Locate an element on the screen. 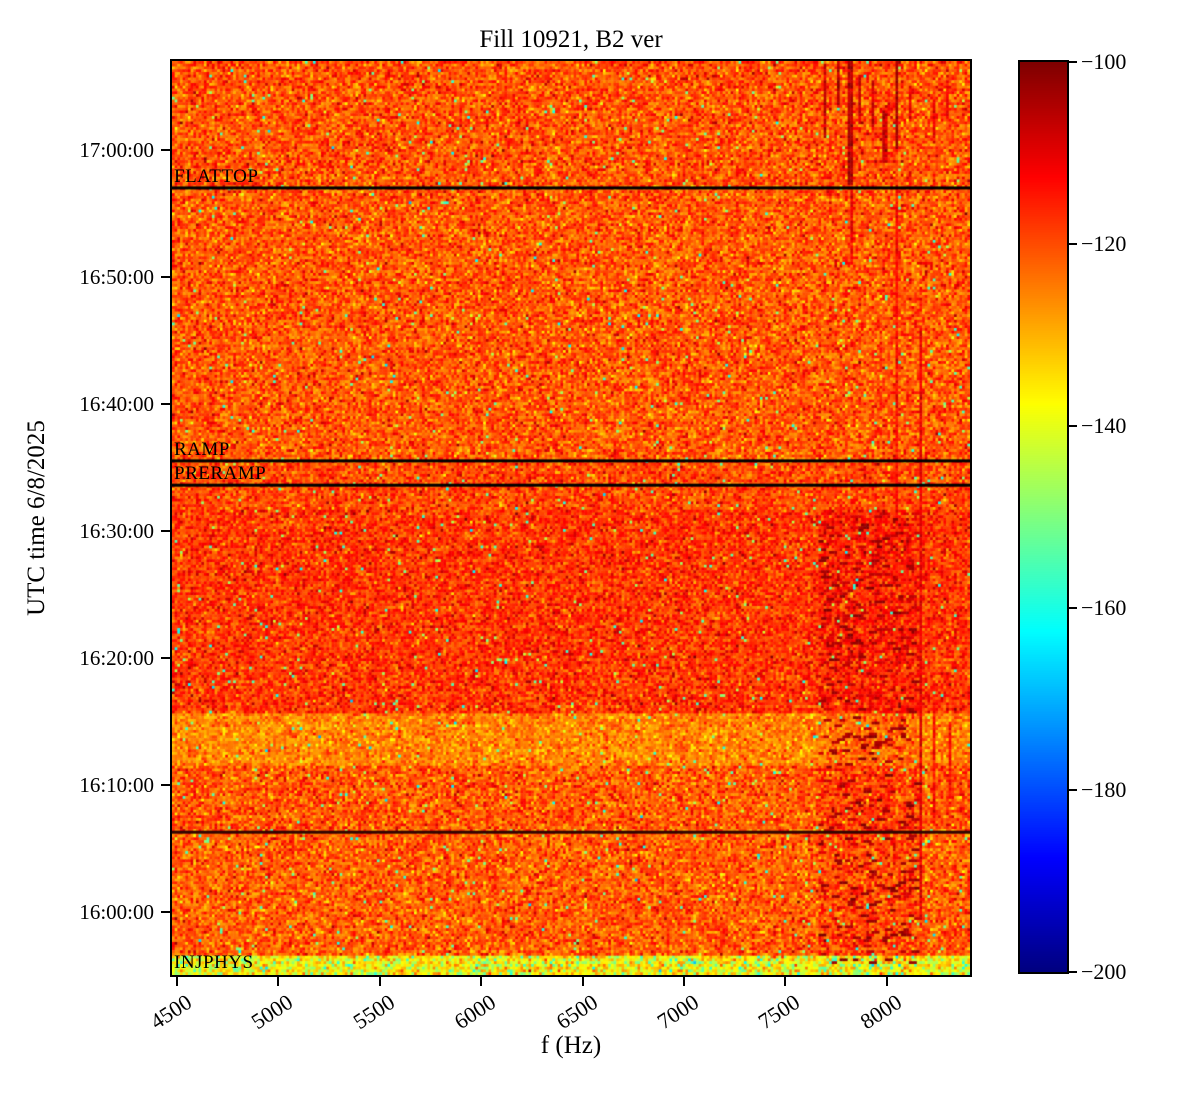 The height and width of the screenshot is (1100, 1200). x-axis-label: f (Hz) is located at coordinates (571, 1045).